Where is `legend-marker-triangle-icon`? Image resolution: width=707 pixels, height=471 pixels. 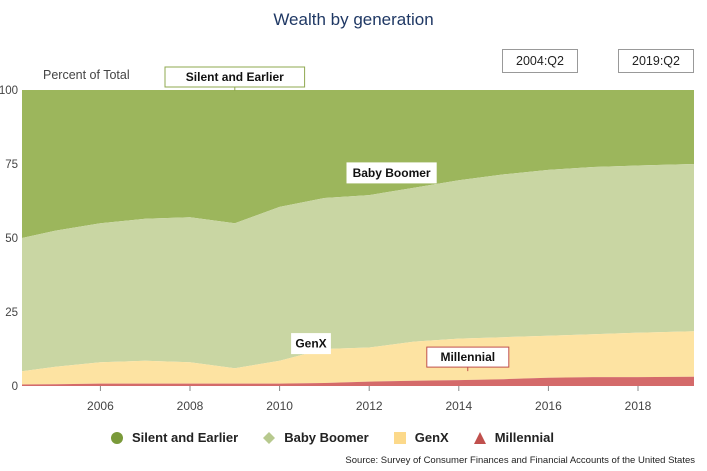
legend-marker-triangle-icon is located at coordinates (479, 437).